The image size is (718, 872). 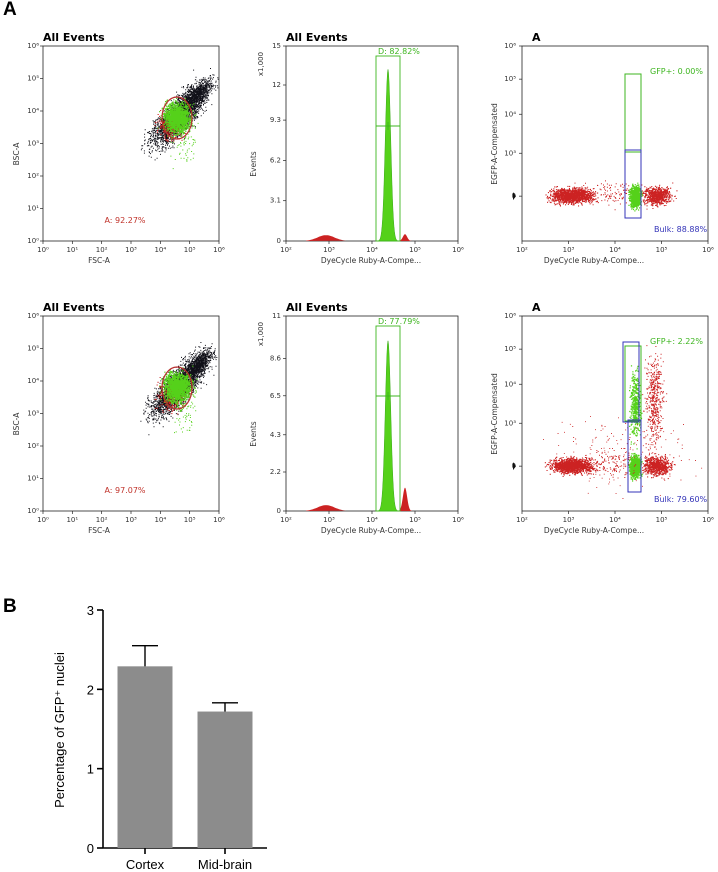 I want to click on y-tick-label: 15, so click(x=276, y=46).